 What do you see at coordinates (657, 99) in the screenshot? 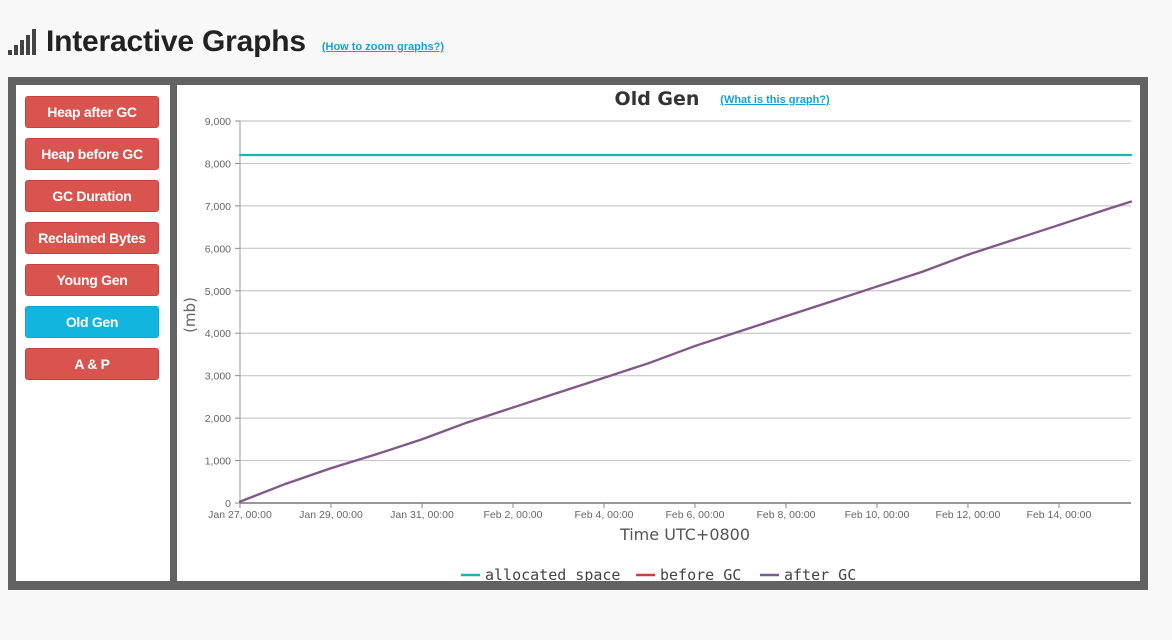
I see `chart-title: Old Gen` at bounding box center [657, 99].